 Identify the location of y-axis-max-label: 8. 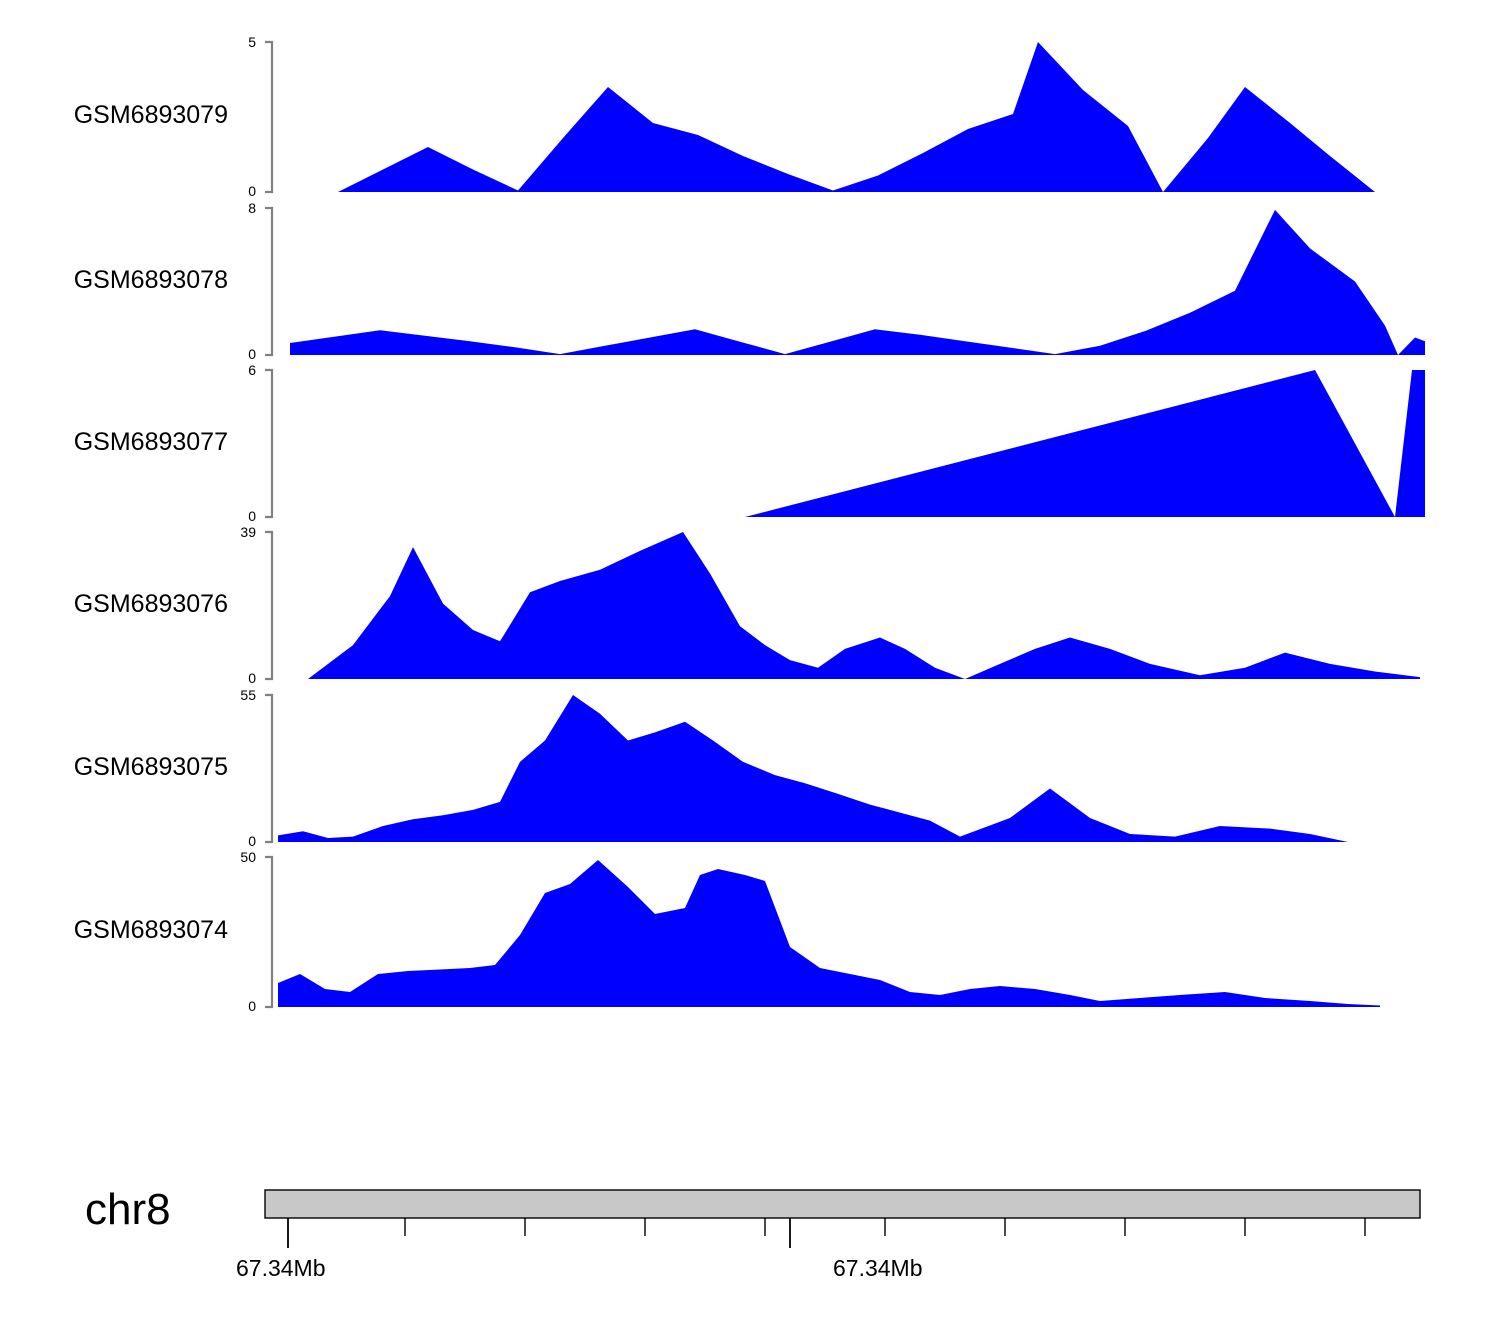
(252, 208).